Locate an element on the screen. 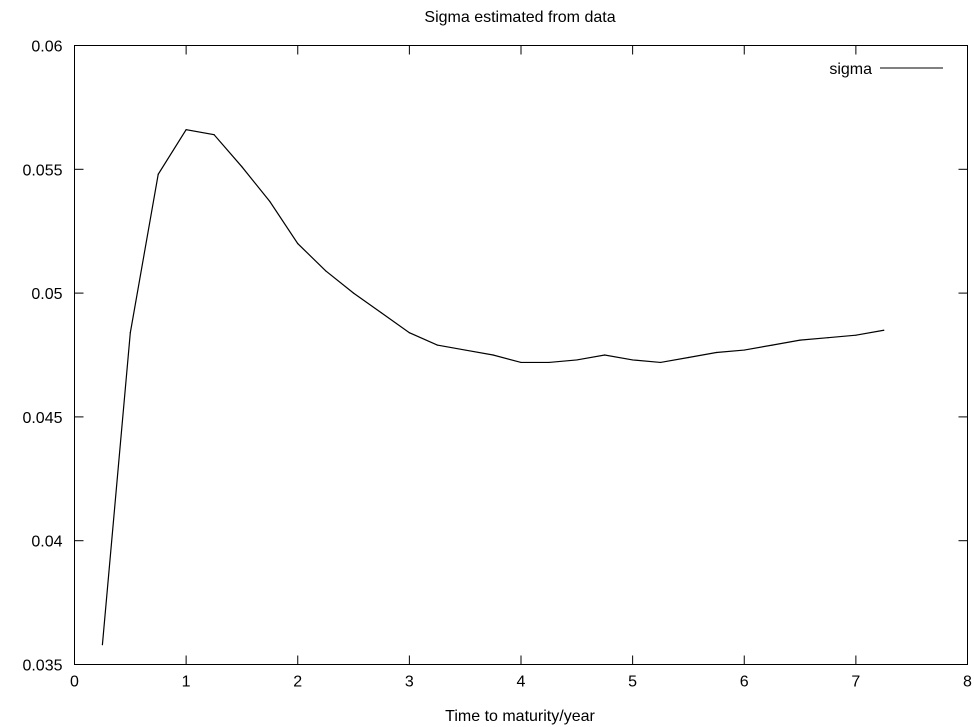  y-tick-label: 0.04 is located at coordinates (46, 542).